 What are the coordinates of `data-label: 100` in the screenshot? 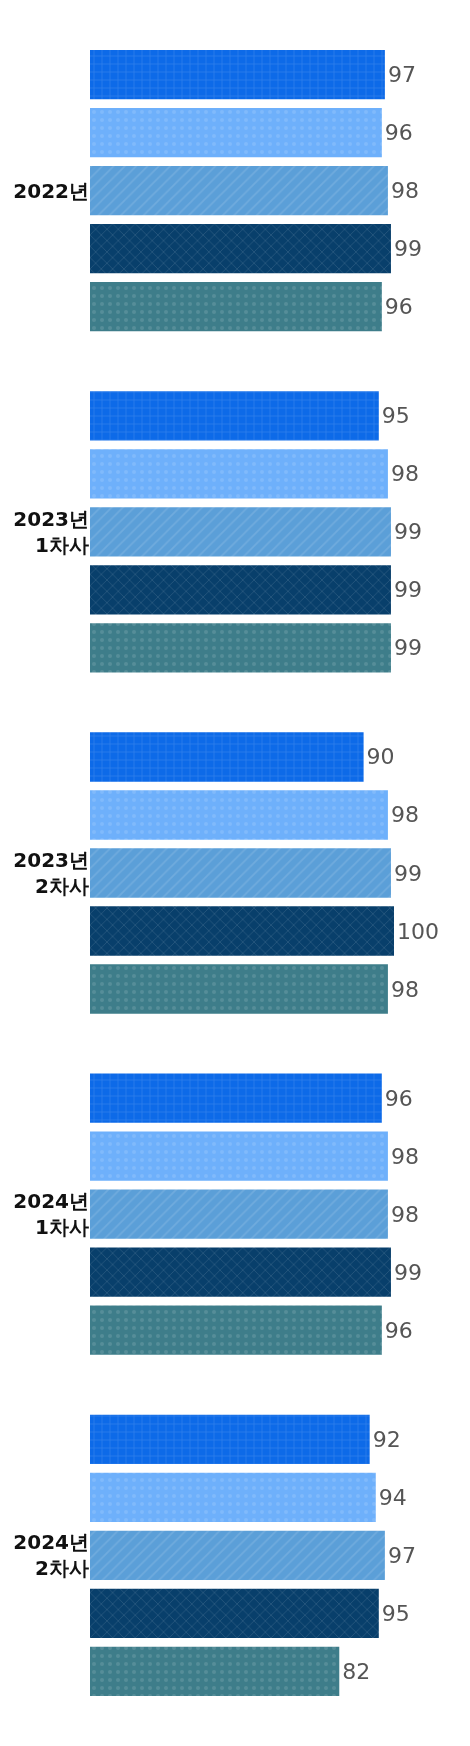 It's located at (418, 931).